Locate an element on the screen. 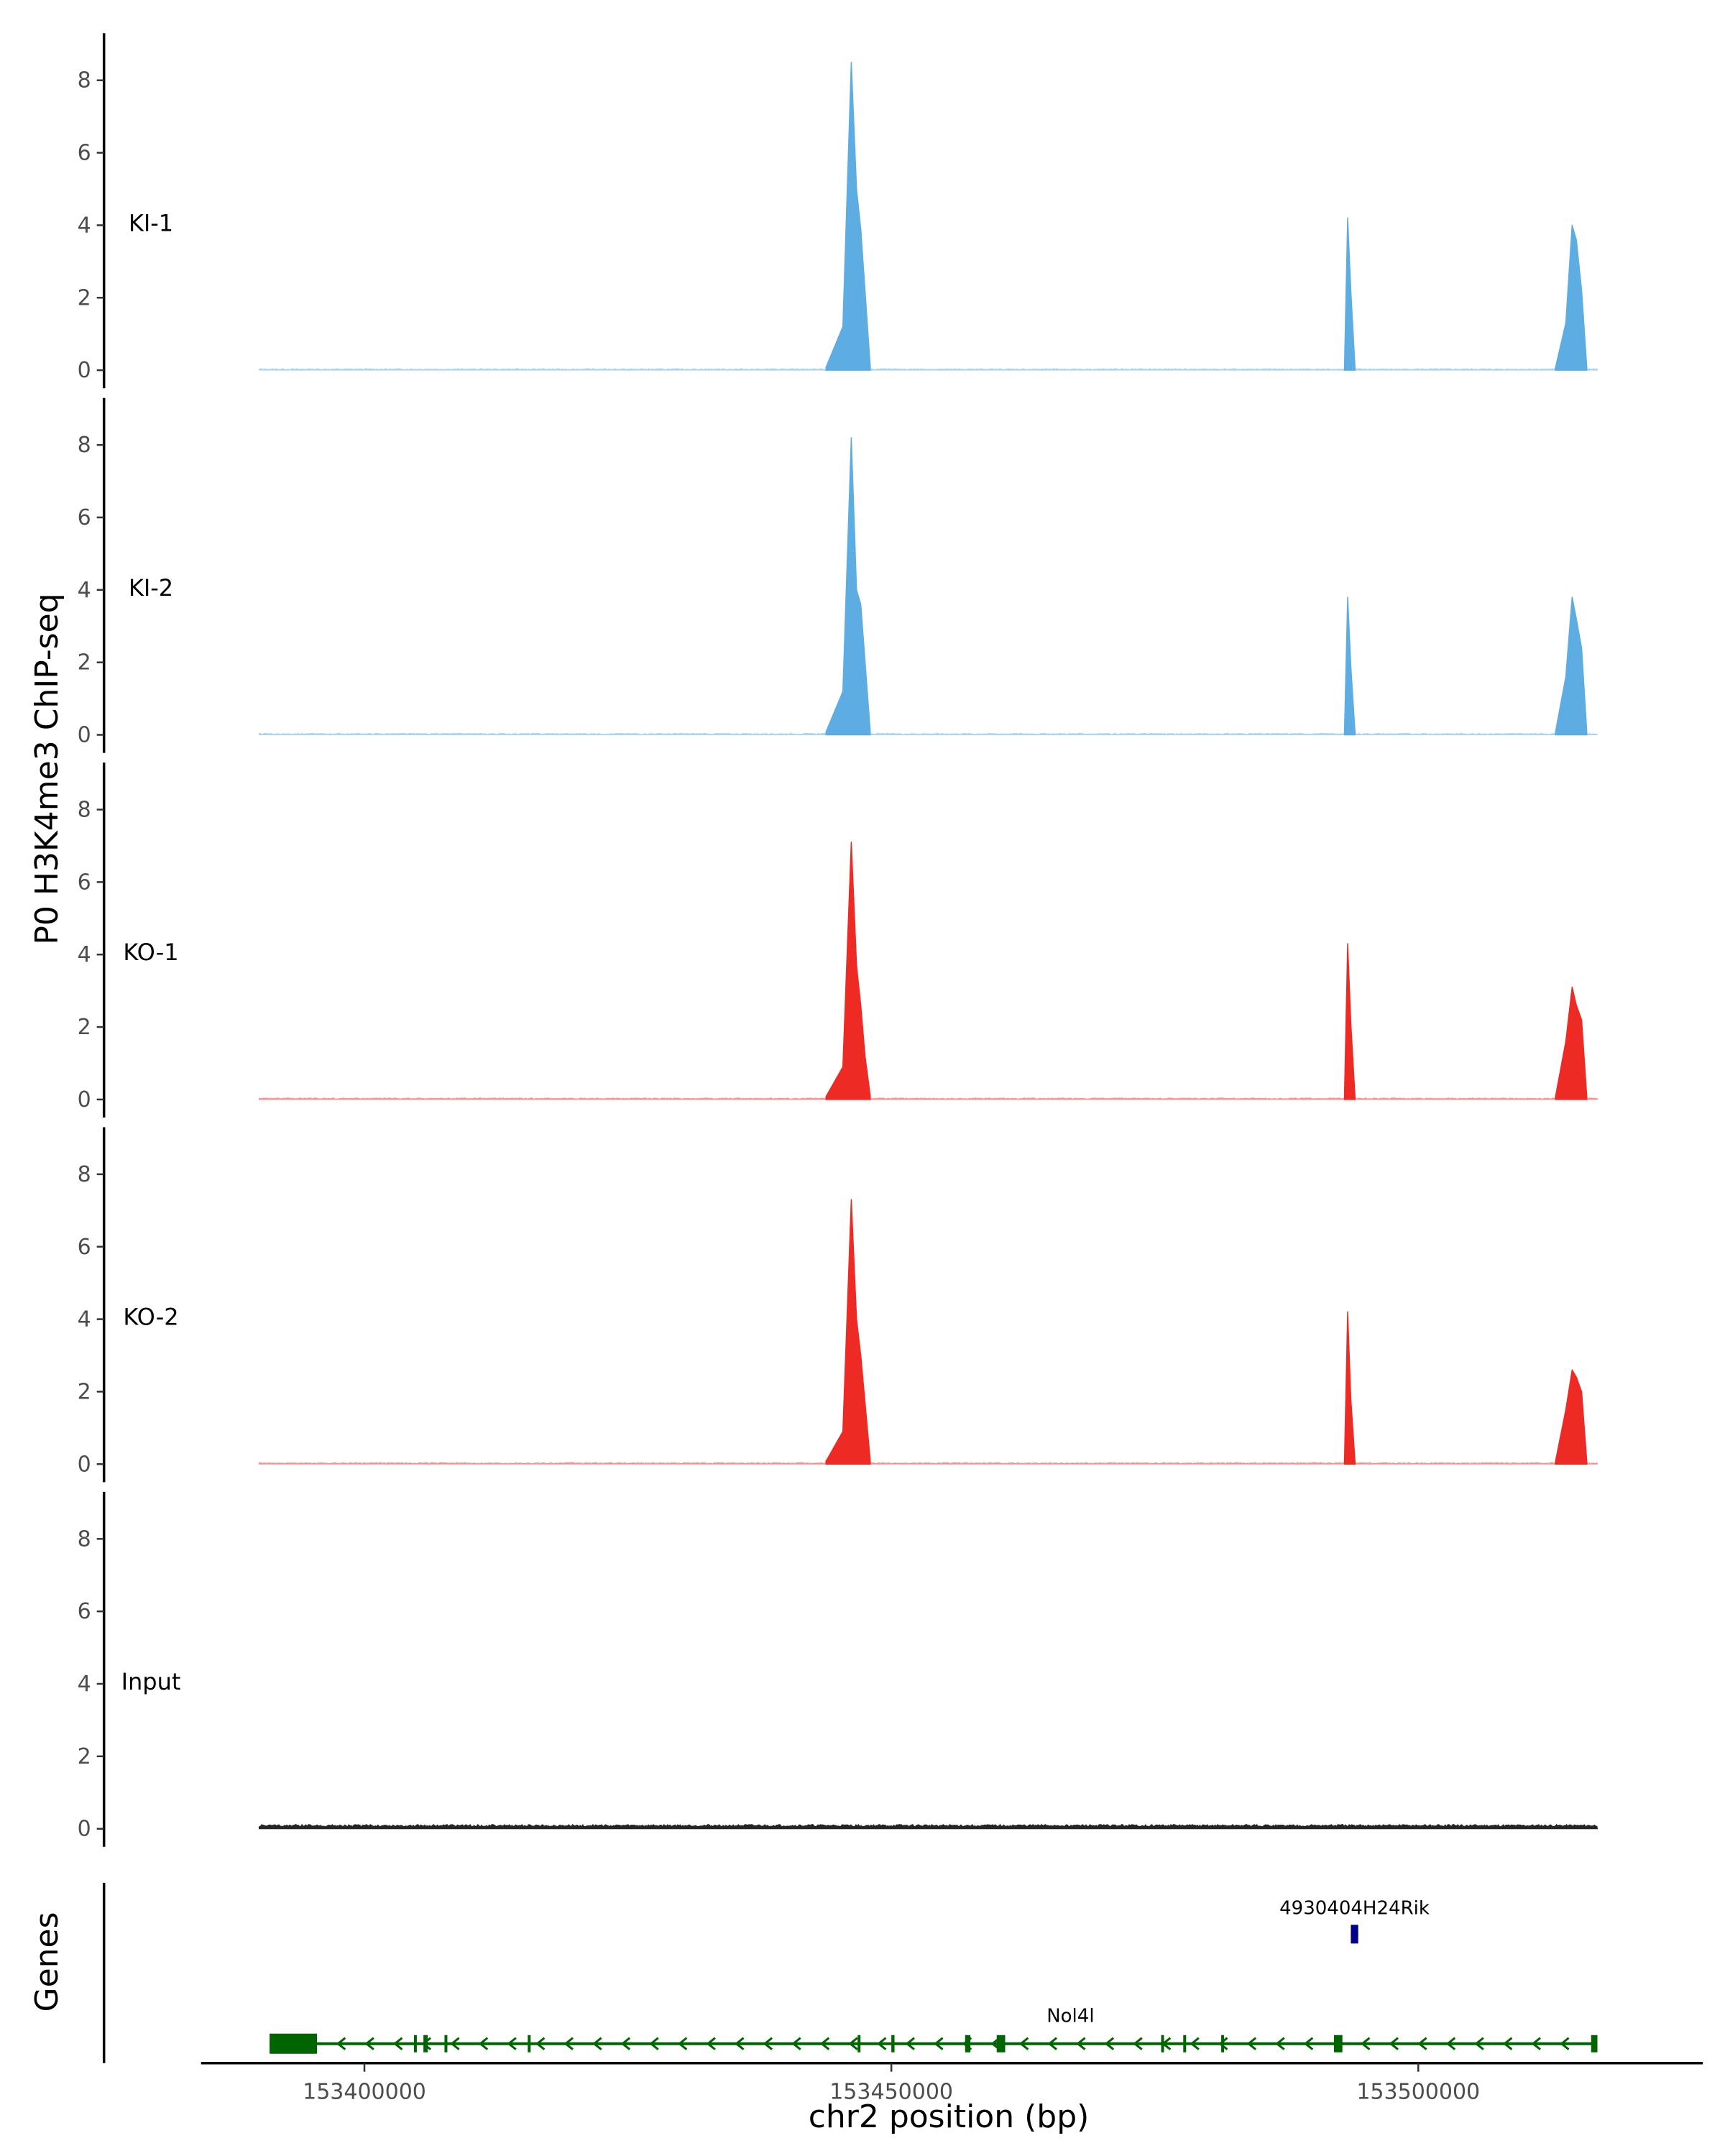 This screenshot has height=2156, width=1725. gene-nol4l: Nol4l is located at coordinates (934, 2030).